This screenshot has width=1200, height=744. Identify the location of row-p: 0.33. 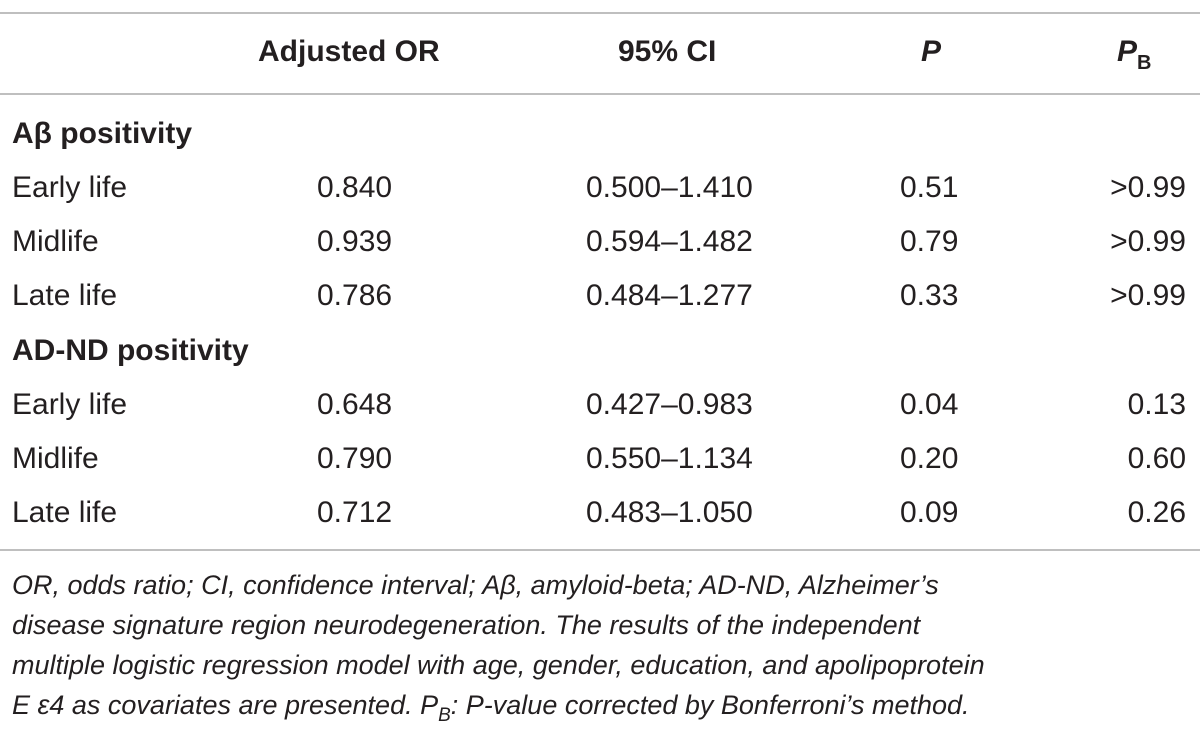
(929, 295).